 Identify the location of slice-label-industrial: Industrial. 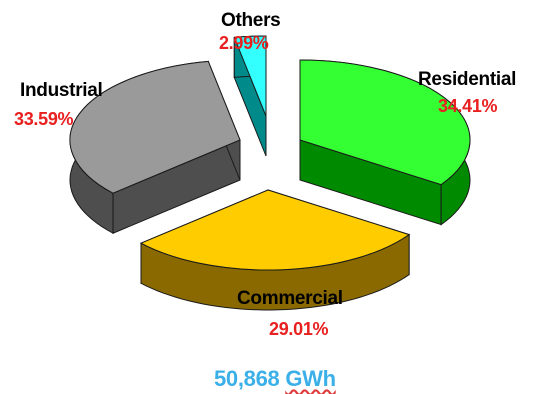
(61, 90).